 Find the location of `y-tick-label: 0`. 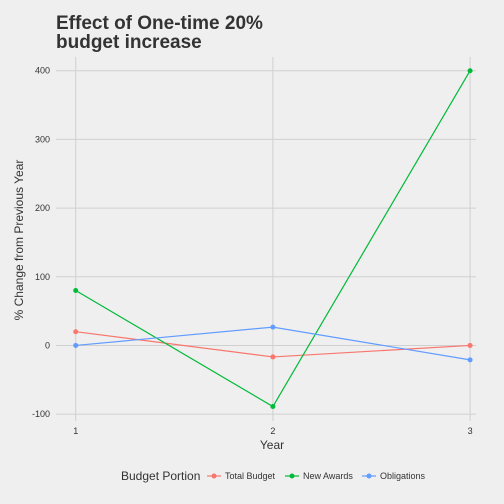

y-tick-label: 0 is located at coordinates (47, 345).